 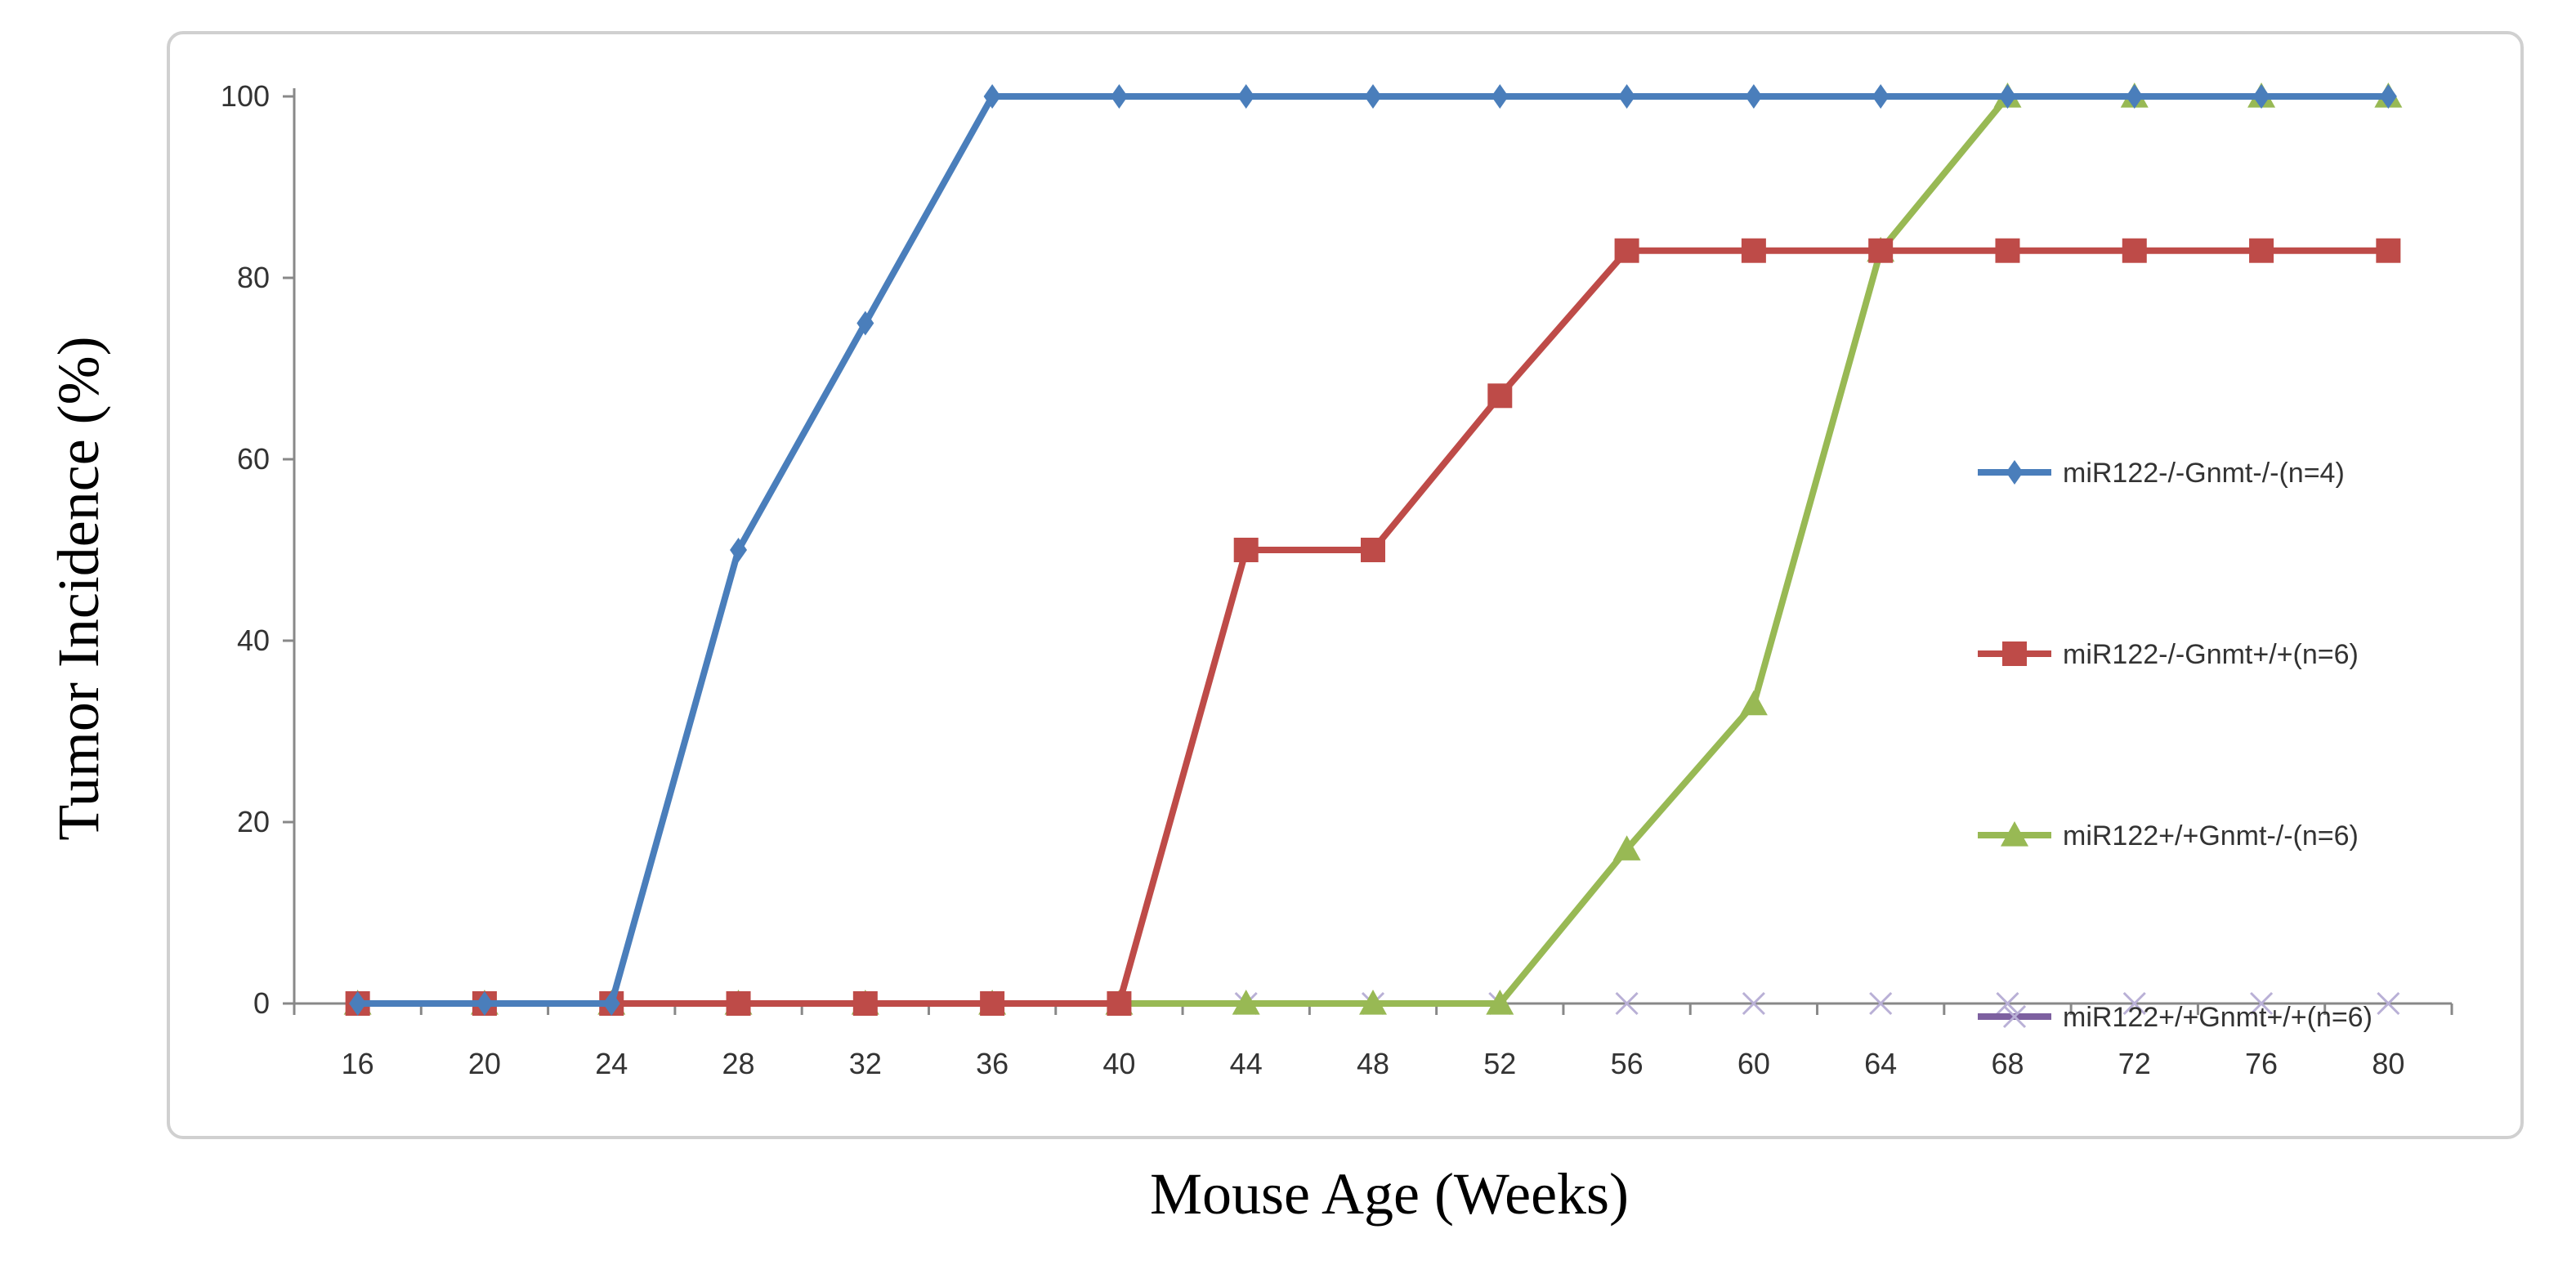 I want to click on y-tick-label: 80, so click(x=253, y=277).